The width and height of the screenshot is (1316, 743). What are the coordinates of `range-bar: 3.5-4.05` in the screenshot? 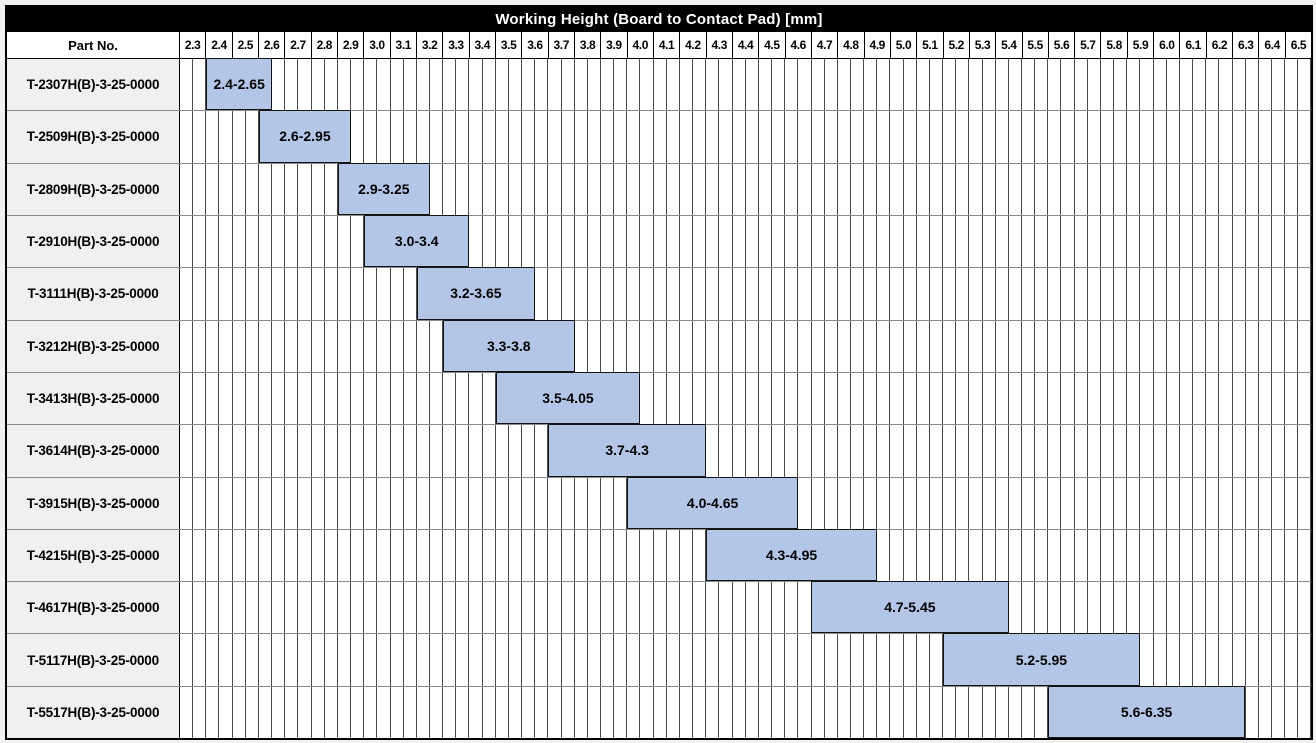 It's located at (568, 398).